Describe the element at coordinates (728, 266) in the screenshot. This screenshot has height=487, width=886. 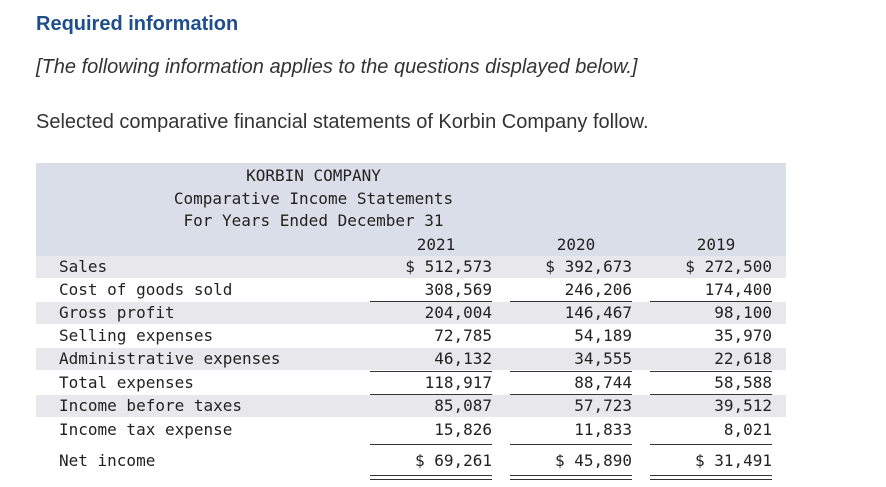
I see `value-2019: $ 272,500` at that location.